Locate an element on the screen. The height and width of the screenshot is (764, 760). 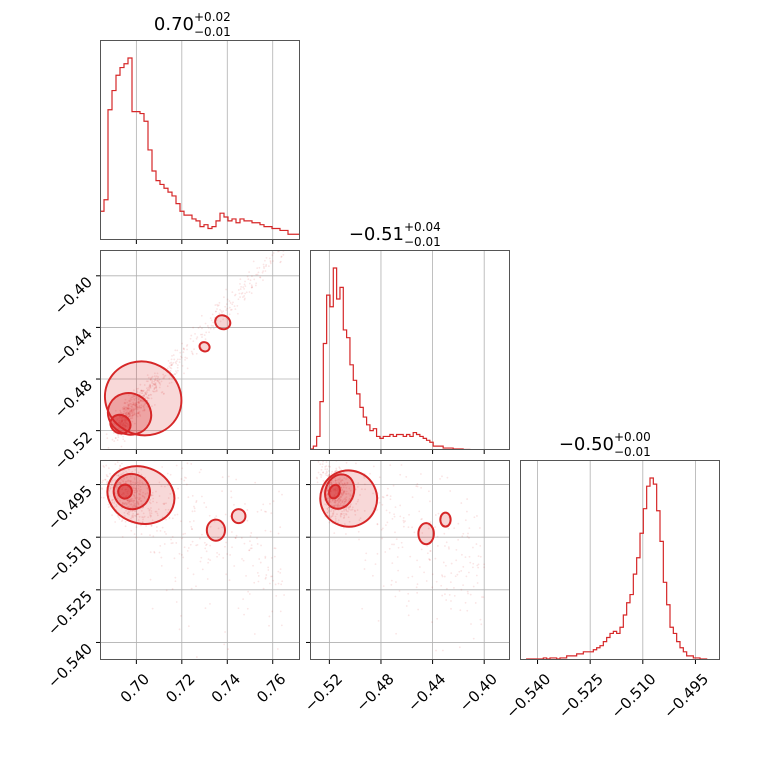
title-param-2: −0.50 +0.00−0.01 is located at coordinates (605, 444).